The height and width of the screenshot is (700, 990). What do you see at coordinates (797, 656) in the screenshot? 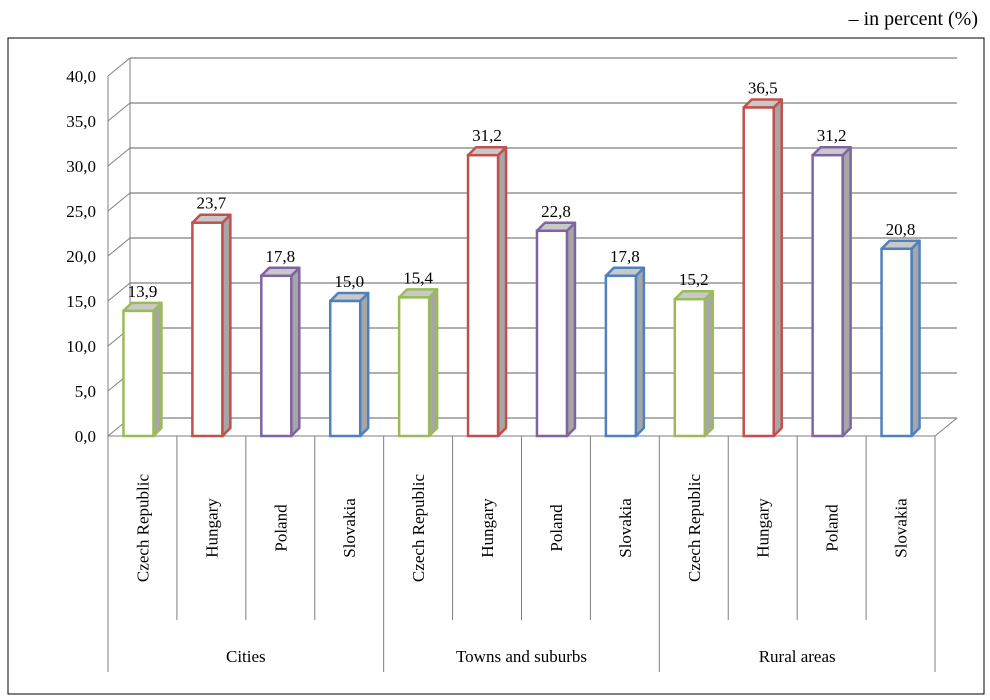
I see `x-group-label: Rural areas` at bounding box center [797, 656].